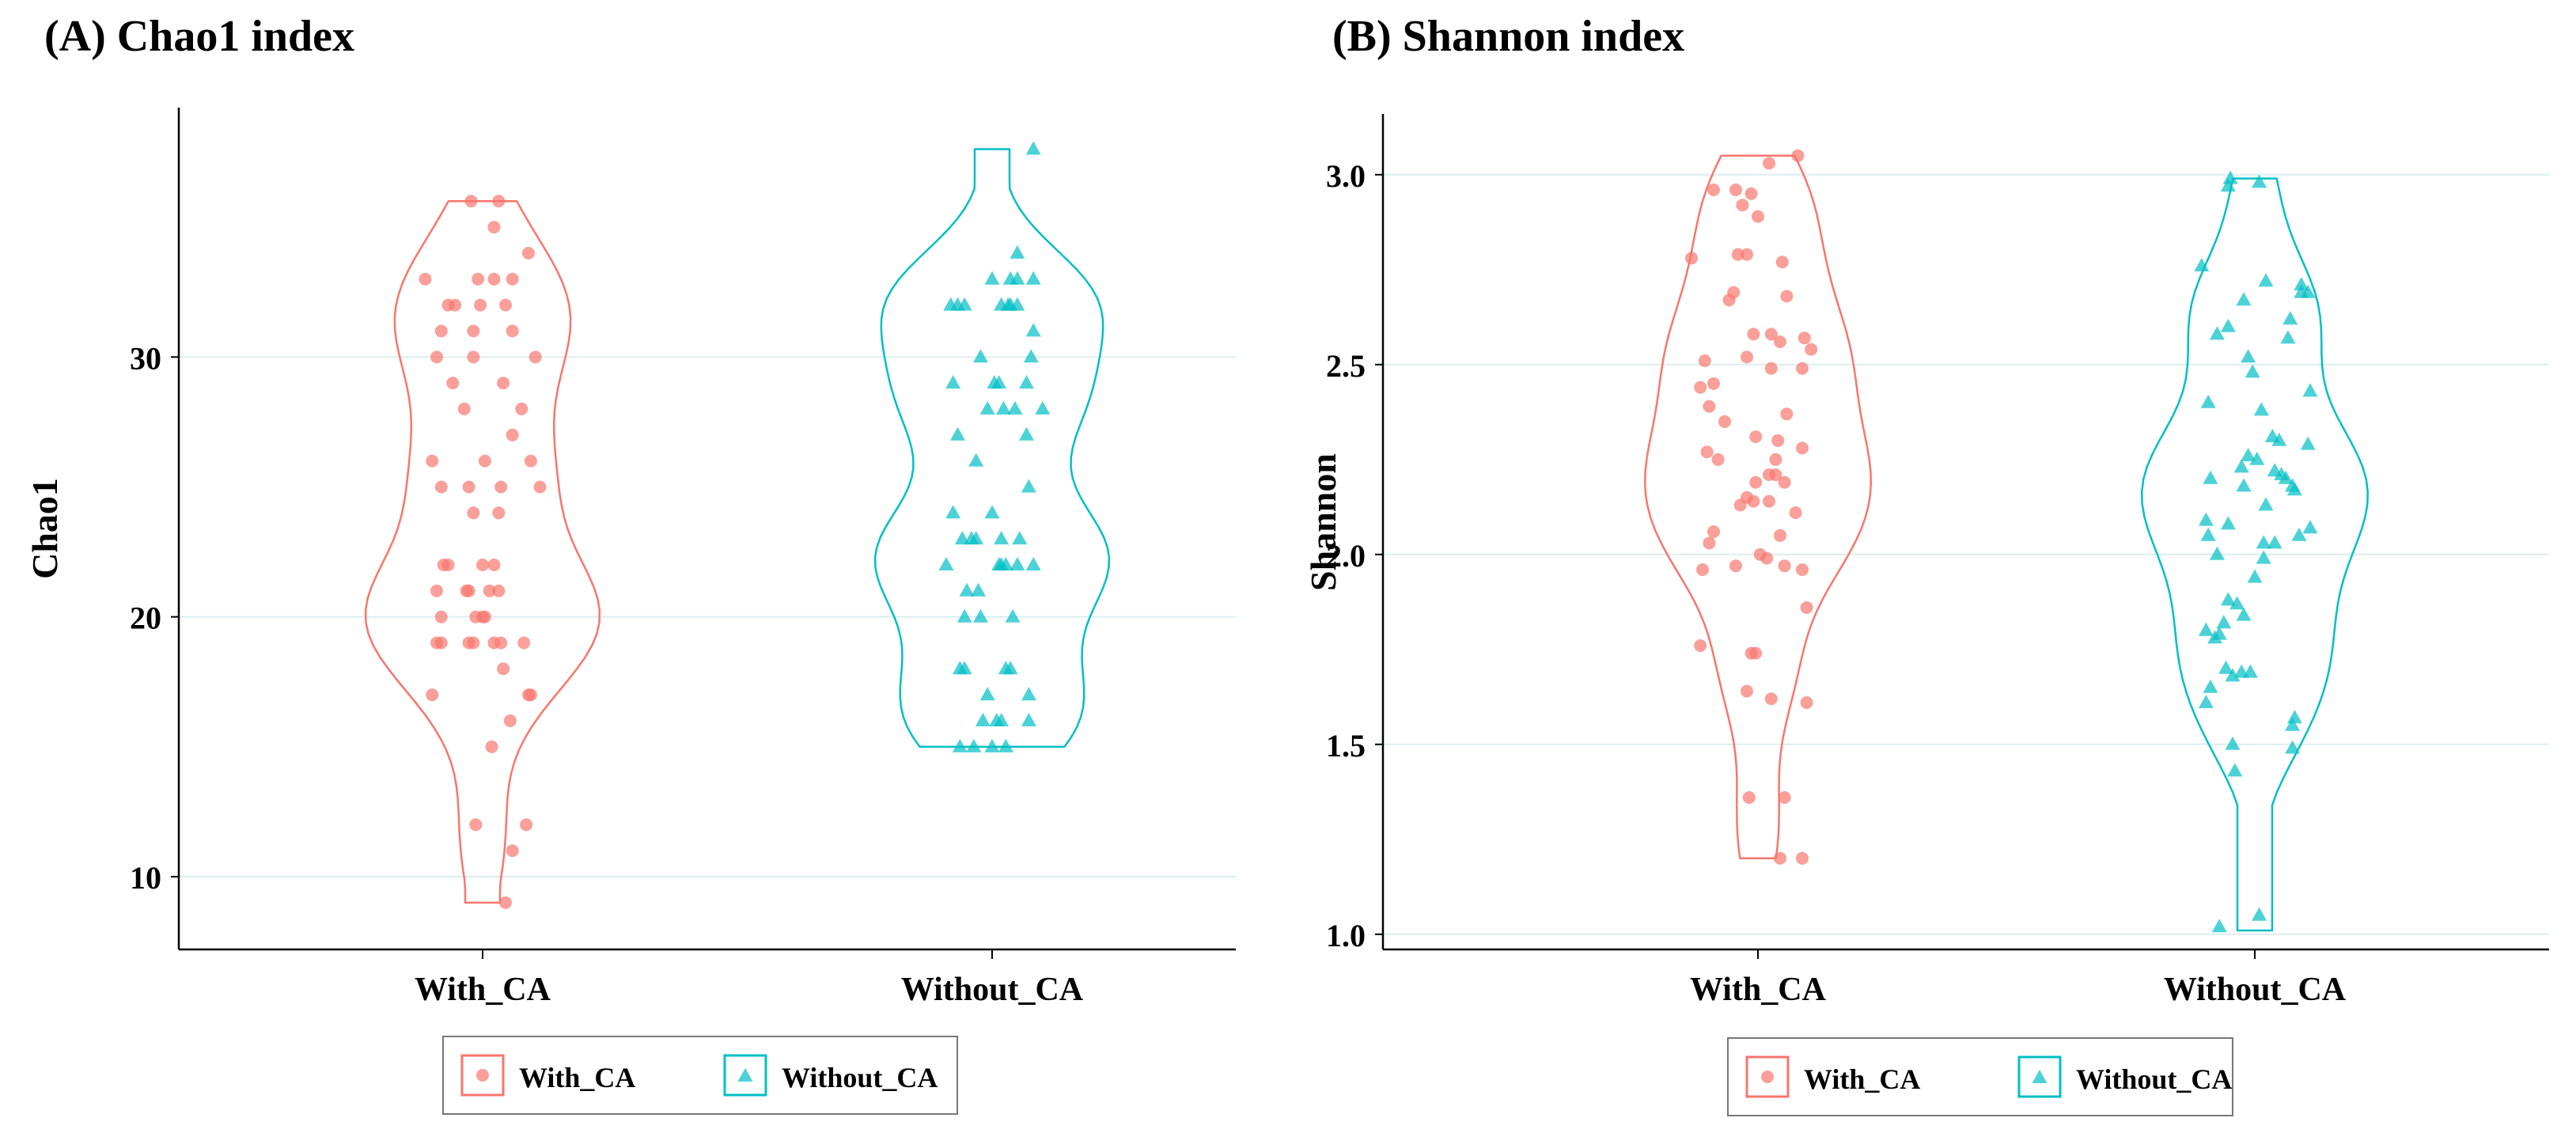 The width and height of the screenshot is (2576, 1133). What do you see at coordinates (1346, 746) in the screenshot?
I see `y-tick-label: 1.5` at bounding box center [1346, 746].